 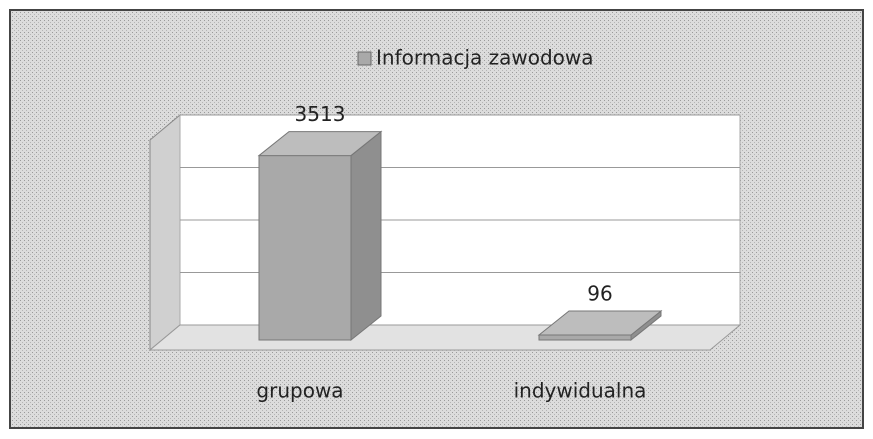 I want to click on x-tick-label: grupowa, so click(x=299, y=391).